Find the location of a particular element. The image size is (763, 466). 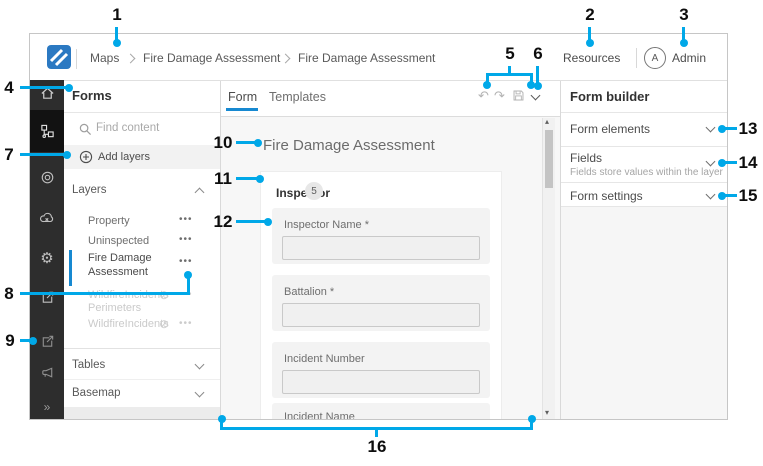

app-logo-icon is located at coordinates (59, 57).